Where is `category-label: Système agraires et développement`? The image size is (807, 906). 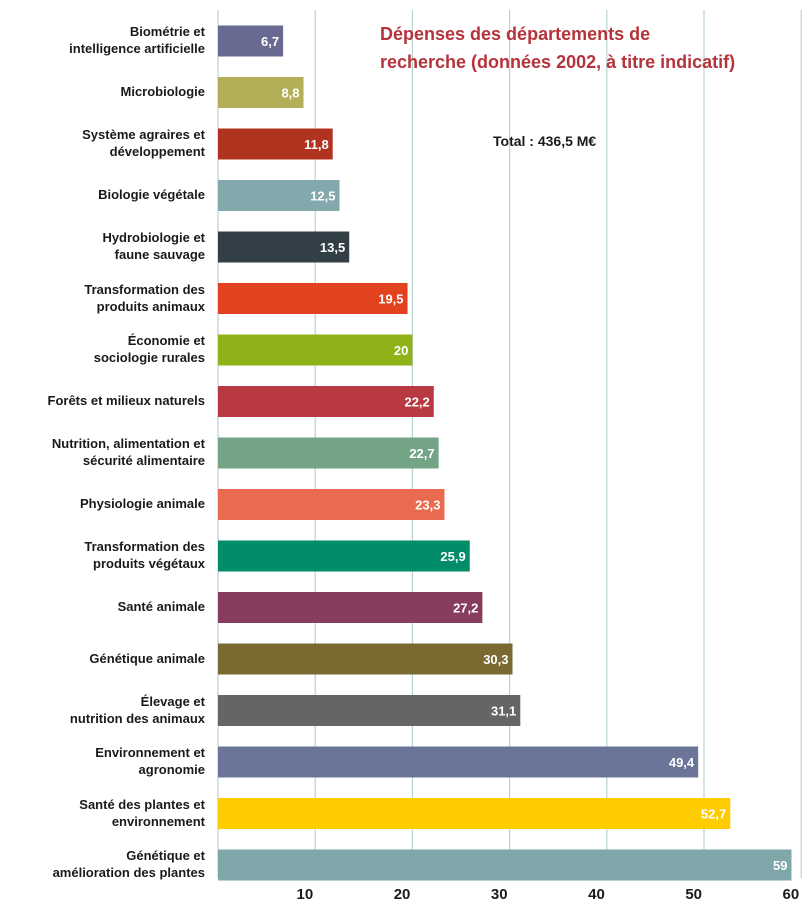
category-label: Système agraires et développement is located at coordinates (143, 143).